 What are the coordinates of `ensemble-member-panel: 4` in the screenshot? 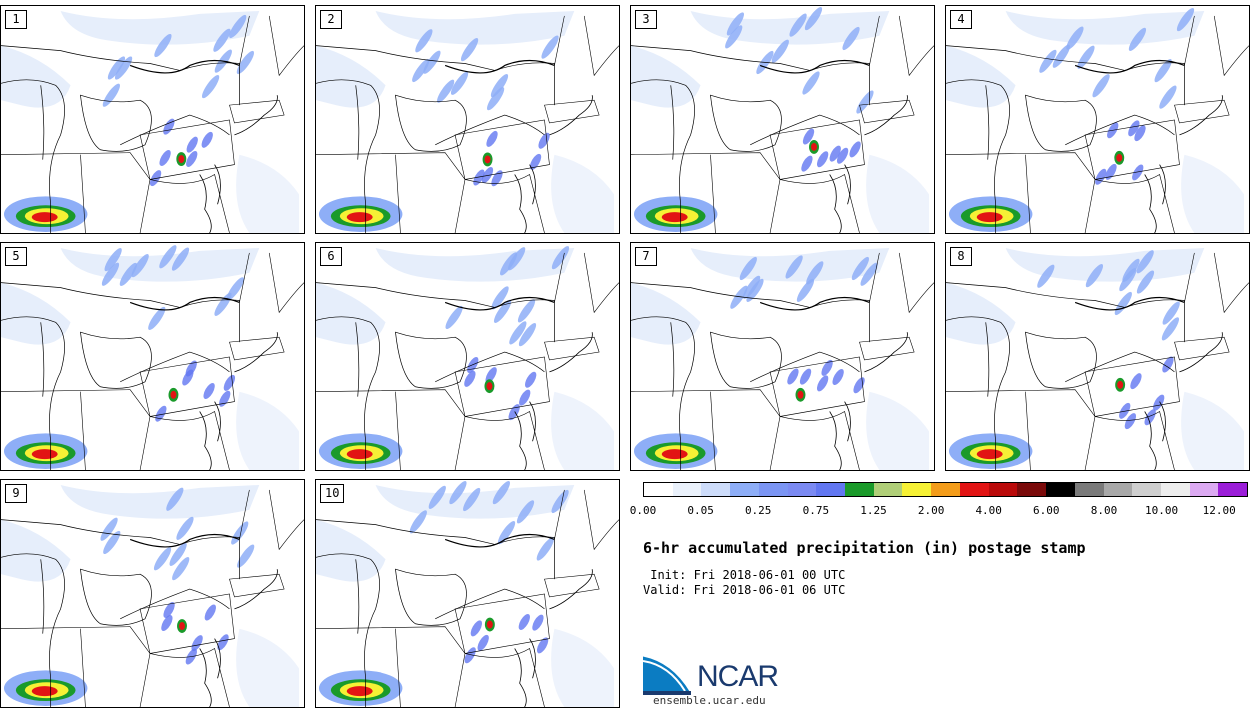 It's located at (1097, 119).